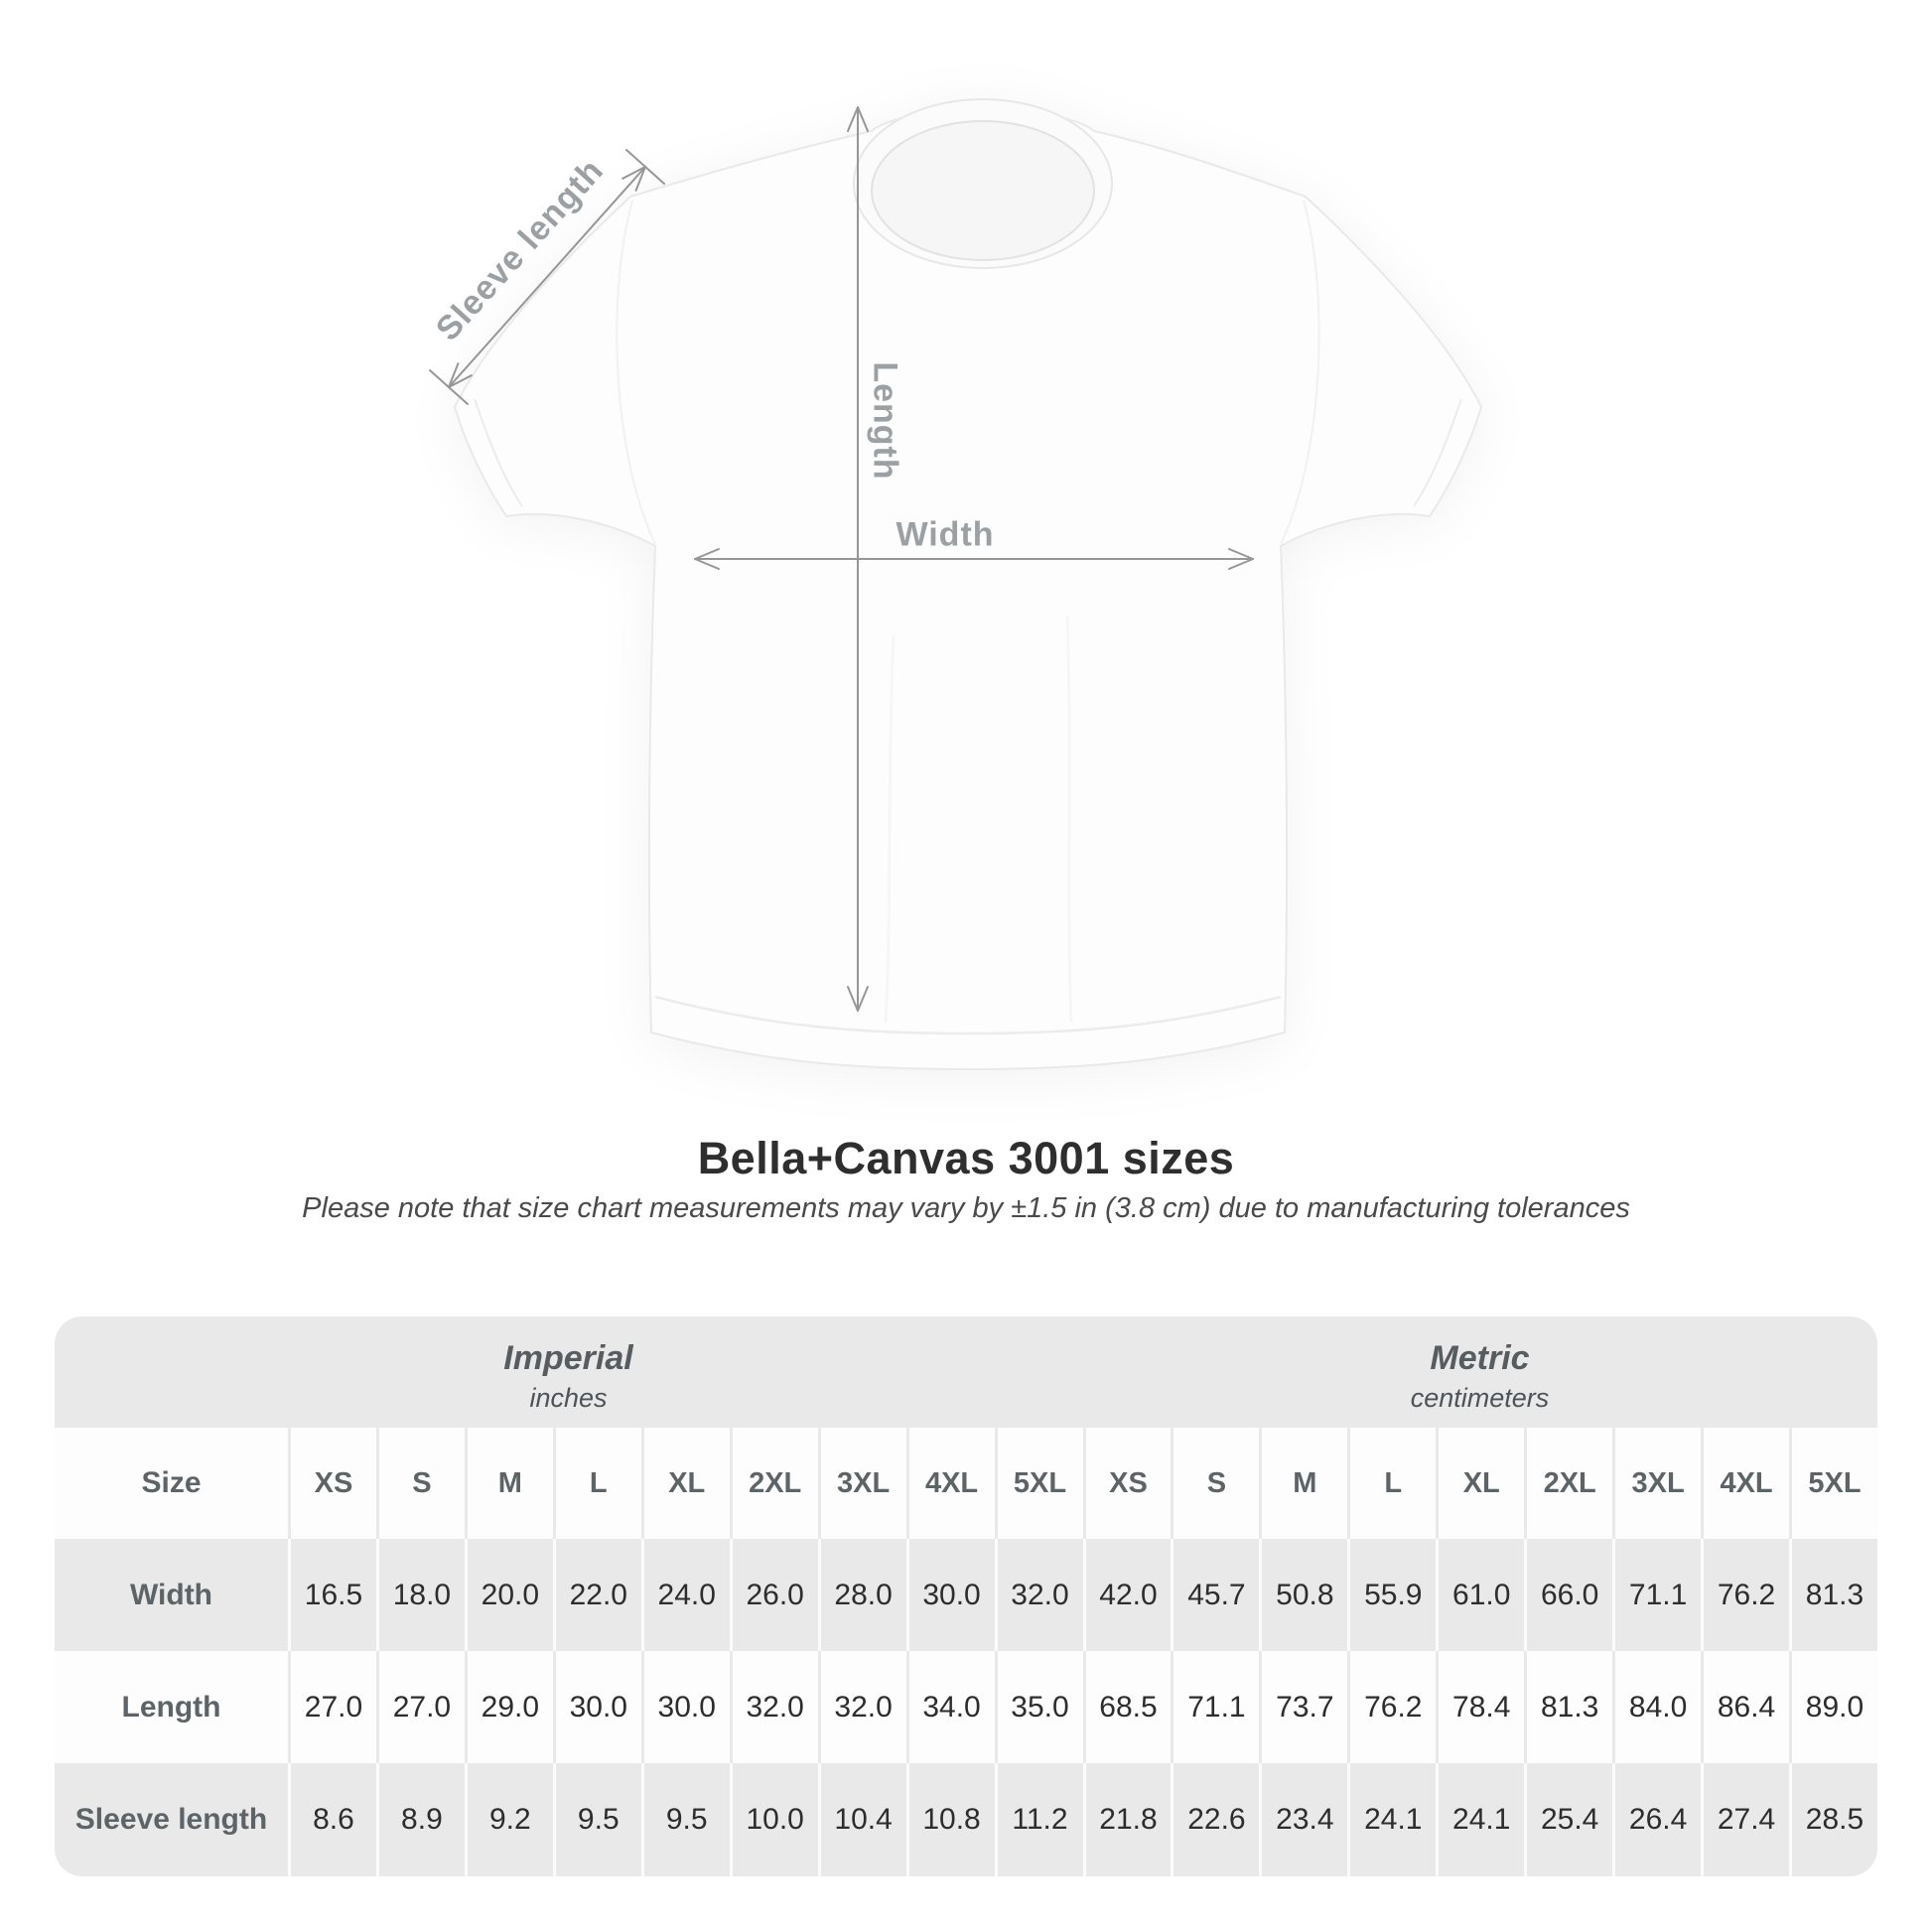  I want to click on table-cell: 34.0, so click(950, 1707).